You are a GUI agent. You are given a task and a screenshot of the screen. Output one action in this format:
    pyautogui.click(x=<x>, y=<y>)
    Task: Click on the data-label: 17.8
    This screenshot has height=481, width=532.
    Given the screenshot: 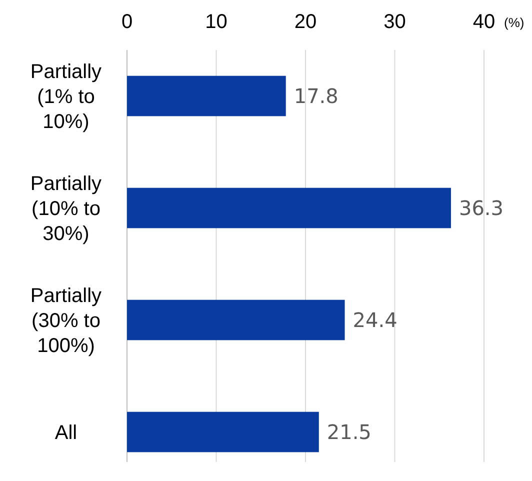 What is the action you would take?
    pyautogui.click(x=316, y=96)
    